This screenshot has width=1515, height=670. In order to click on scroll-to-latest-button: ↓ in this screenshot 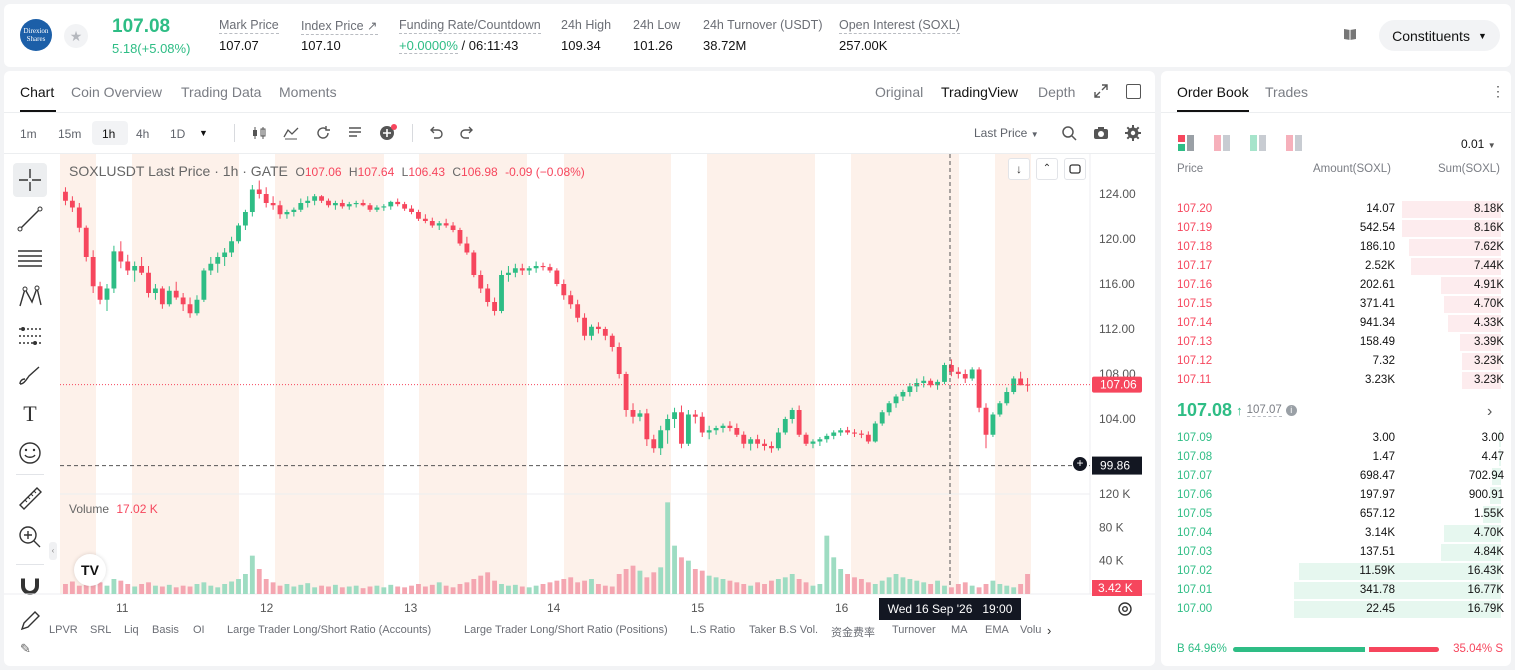, I will do `click(1019, 169)`.